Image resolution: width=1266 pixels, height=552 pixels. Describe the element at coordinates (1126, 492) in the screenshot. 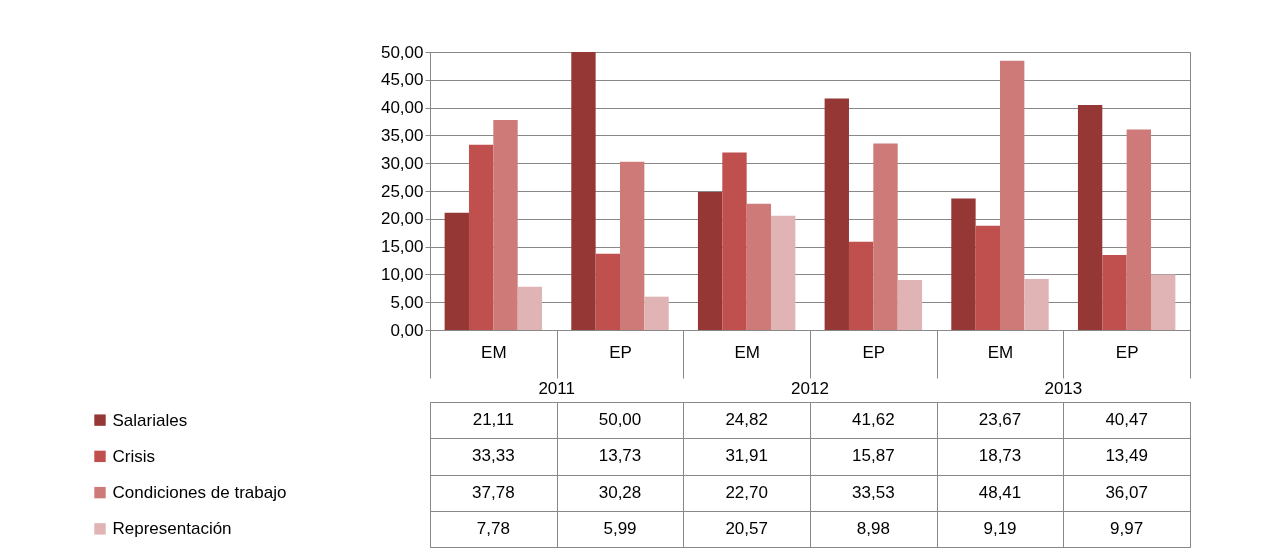

I see `data-label: 36,07` at that location.